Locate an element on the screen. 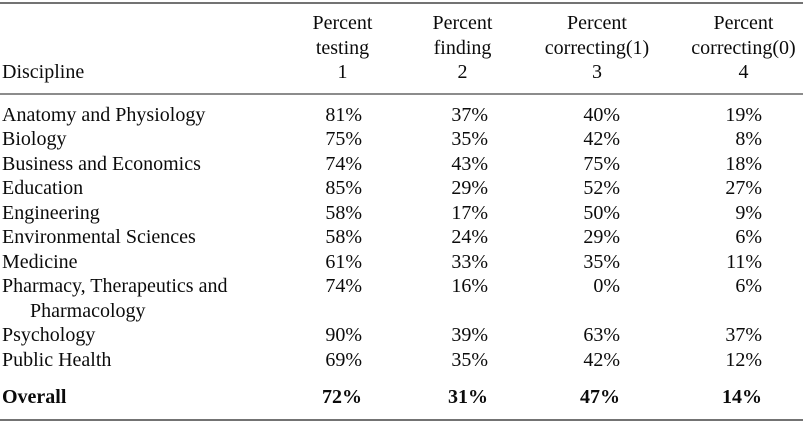  discipline-cell: Medicine is located at coordinates (40, 261).